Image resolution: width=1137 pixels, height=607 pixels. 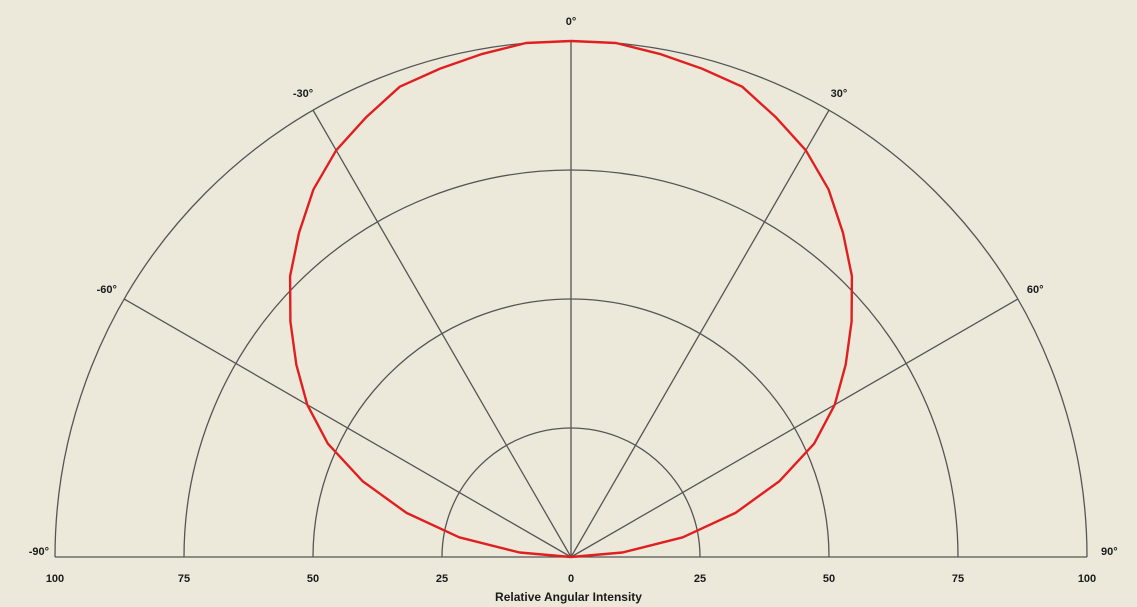 I want to click on x-axis-title: Relative Angular Intensity, so click(x=568, y=597).